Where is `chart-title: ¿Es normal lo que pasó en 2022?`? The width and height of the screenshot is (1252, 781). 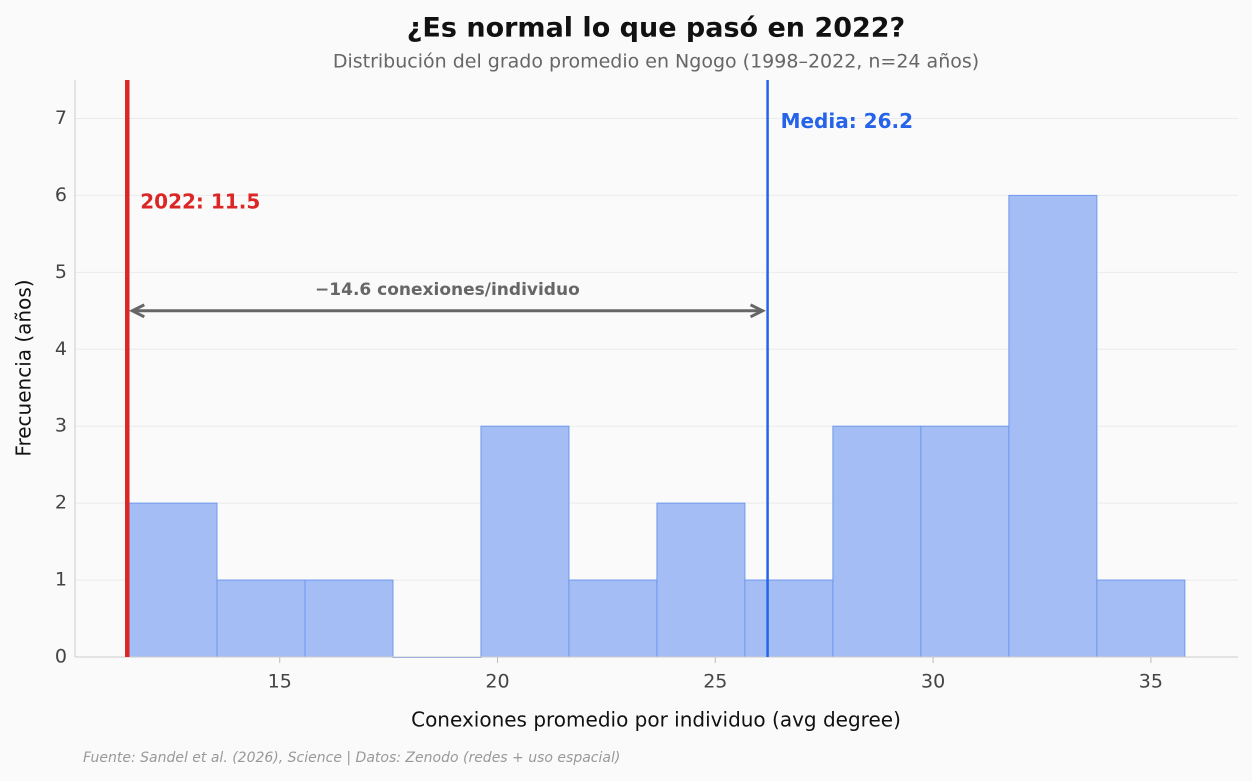 chart-title: ¿Es normal lo que pasó en 2022? is located at coordinates (656, 28).